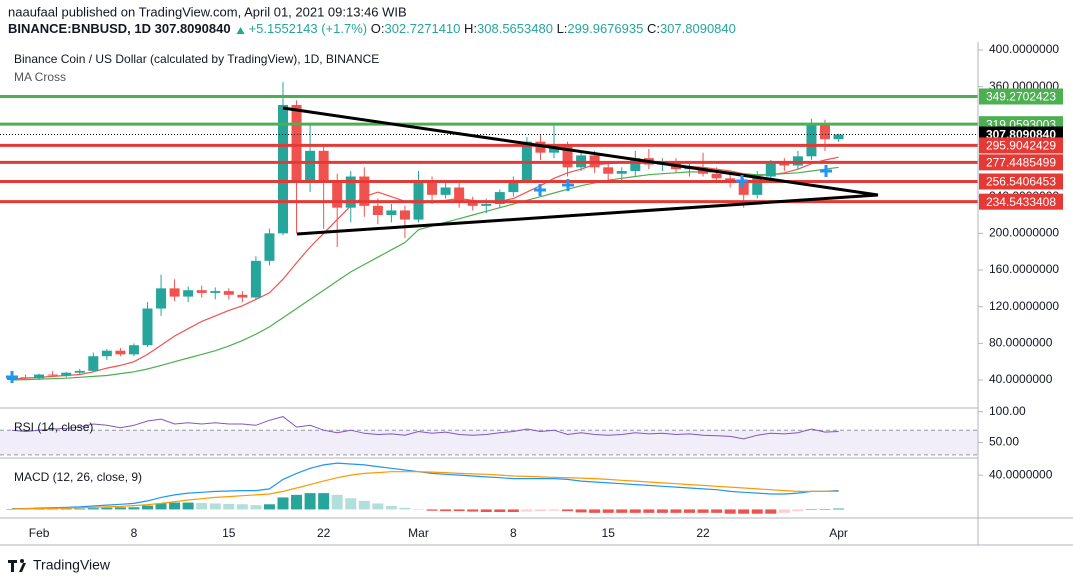  I want to click on change: +5.1552143 (+1.7%), so click(308, 28).